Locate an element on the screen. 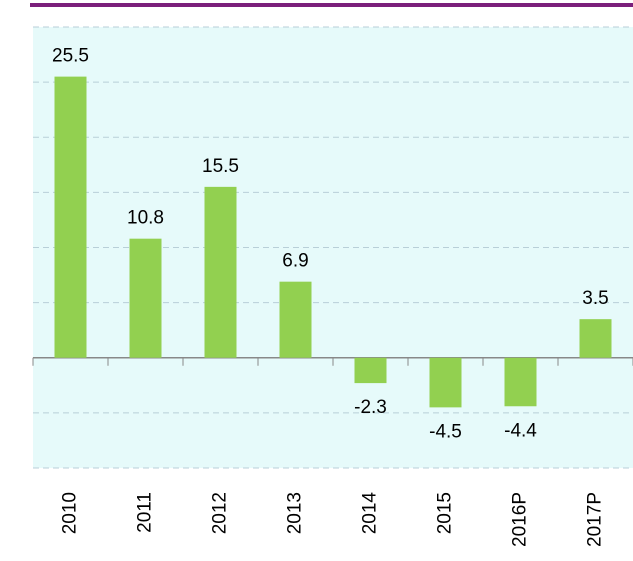 The width and height of the screenshot is (633, 561). value-label: -4.4 is located at coordinates (520, 430).